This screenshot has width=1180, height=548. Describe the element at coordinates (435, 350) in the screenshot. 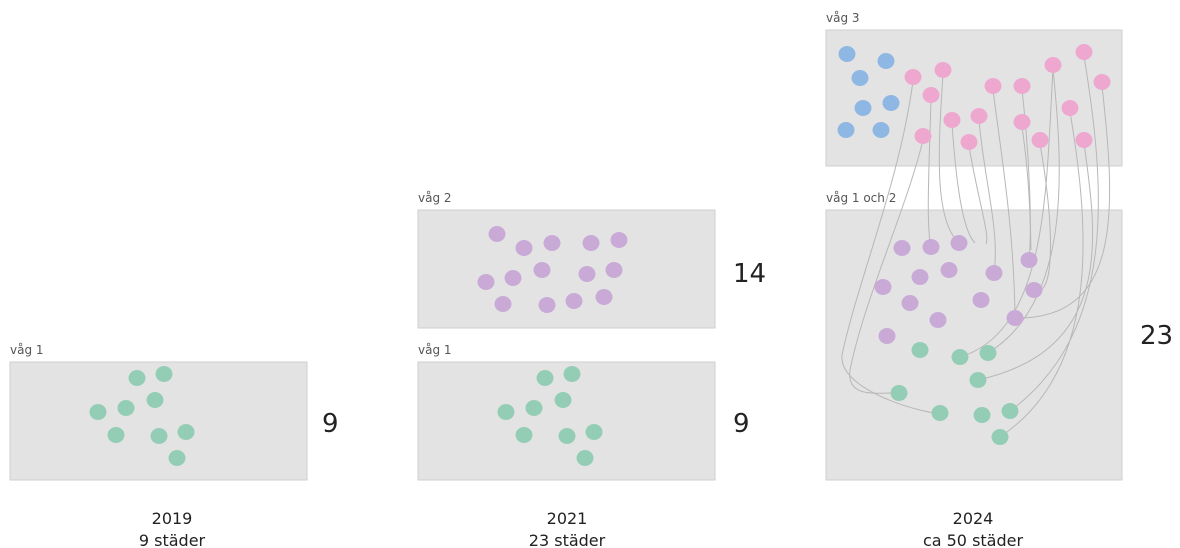

I see `panel-label-2021-wave1: våg 1` at that location.